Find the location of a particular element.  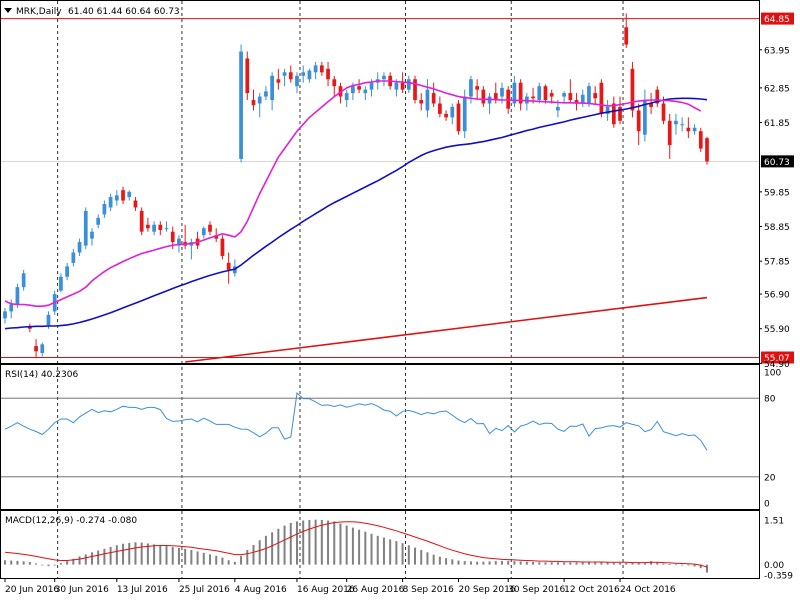

time-axis-label: 12 Oct 2016 is located at coordinates (592, 590).